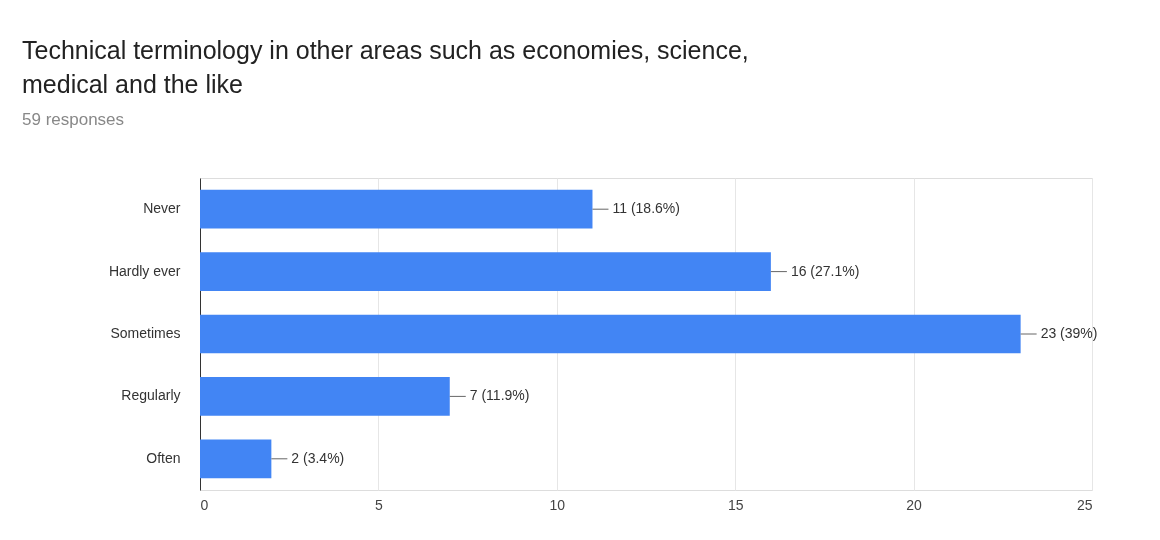  Describe the element at coordinates (162, 208) in the screenshot. I see `y-tick-label: Never` at that location.